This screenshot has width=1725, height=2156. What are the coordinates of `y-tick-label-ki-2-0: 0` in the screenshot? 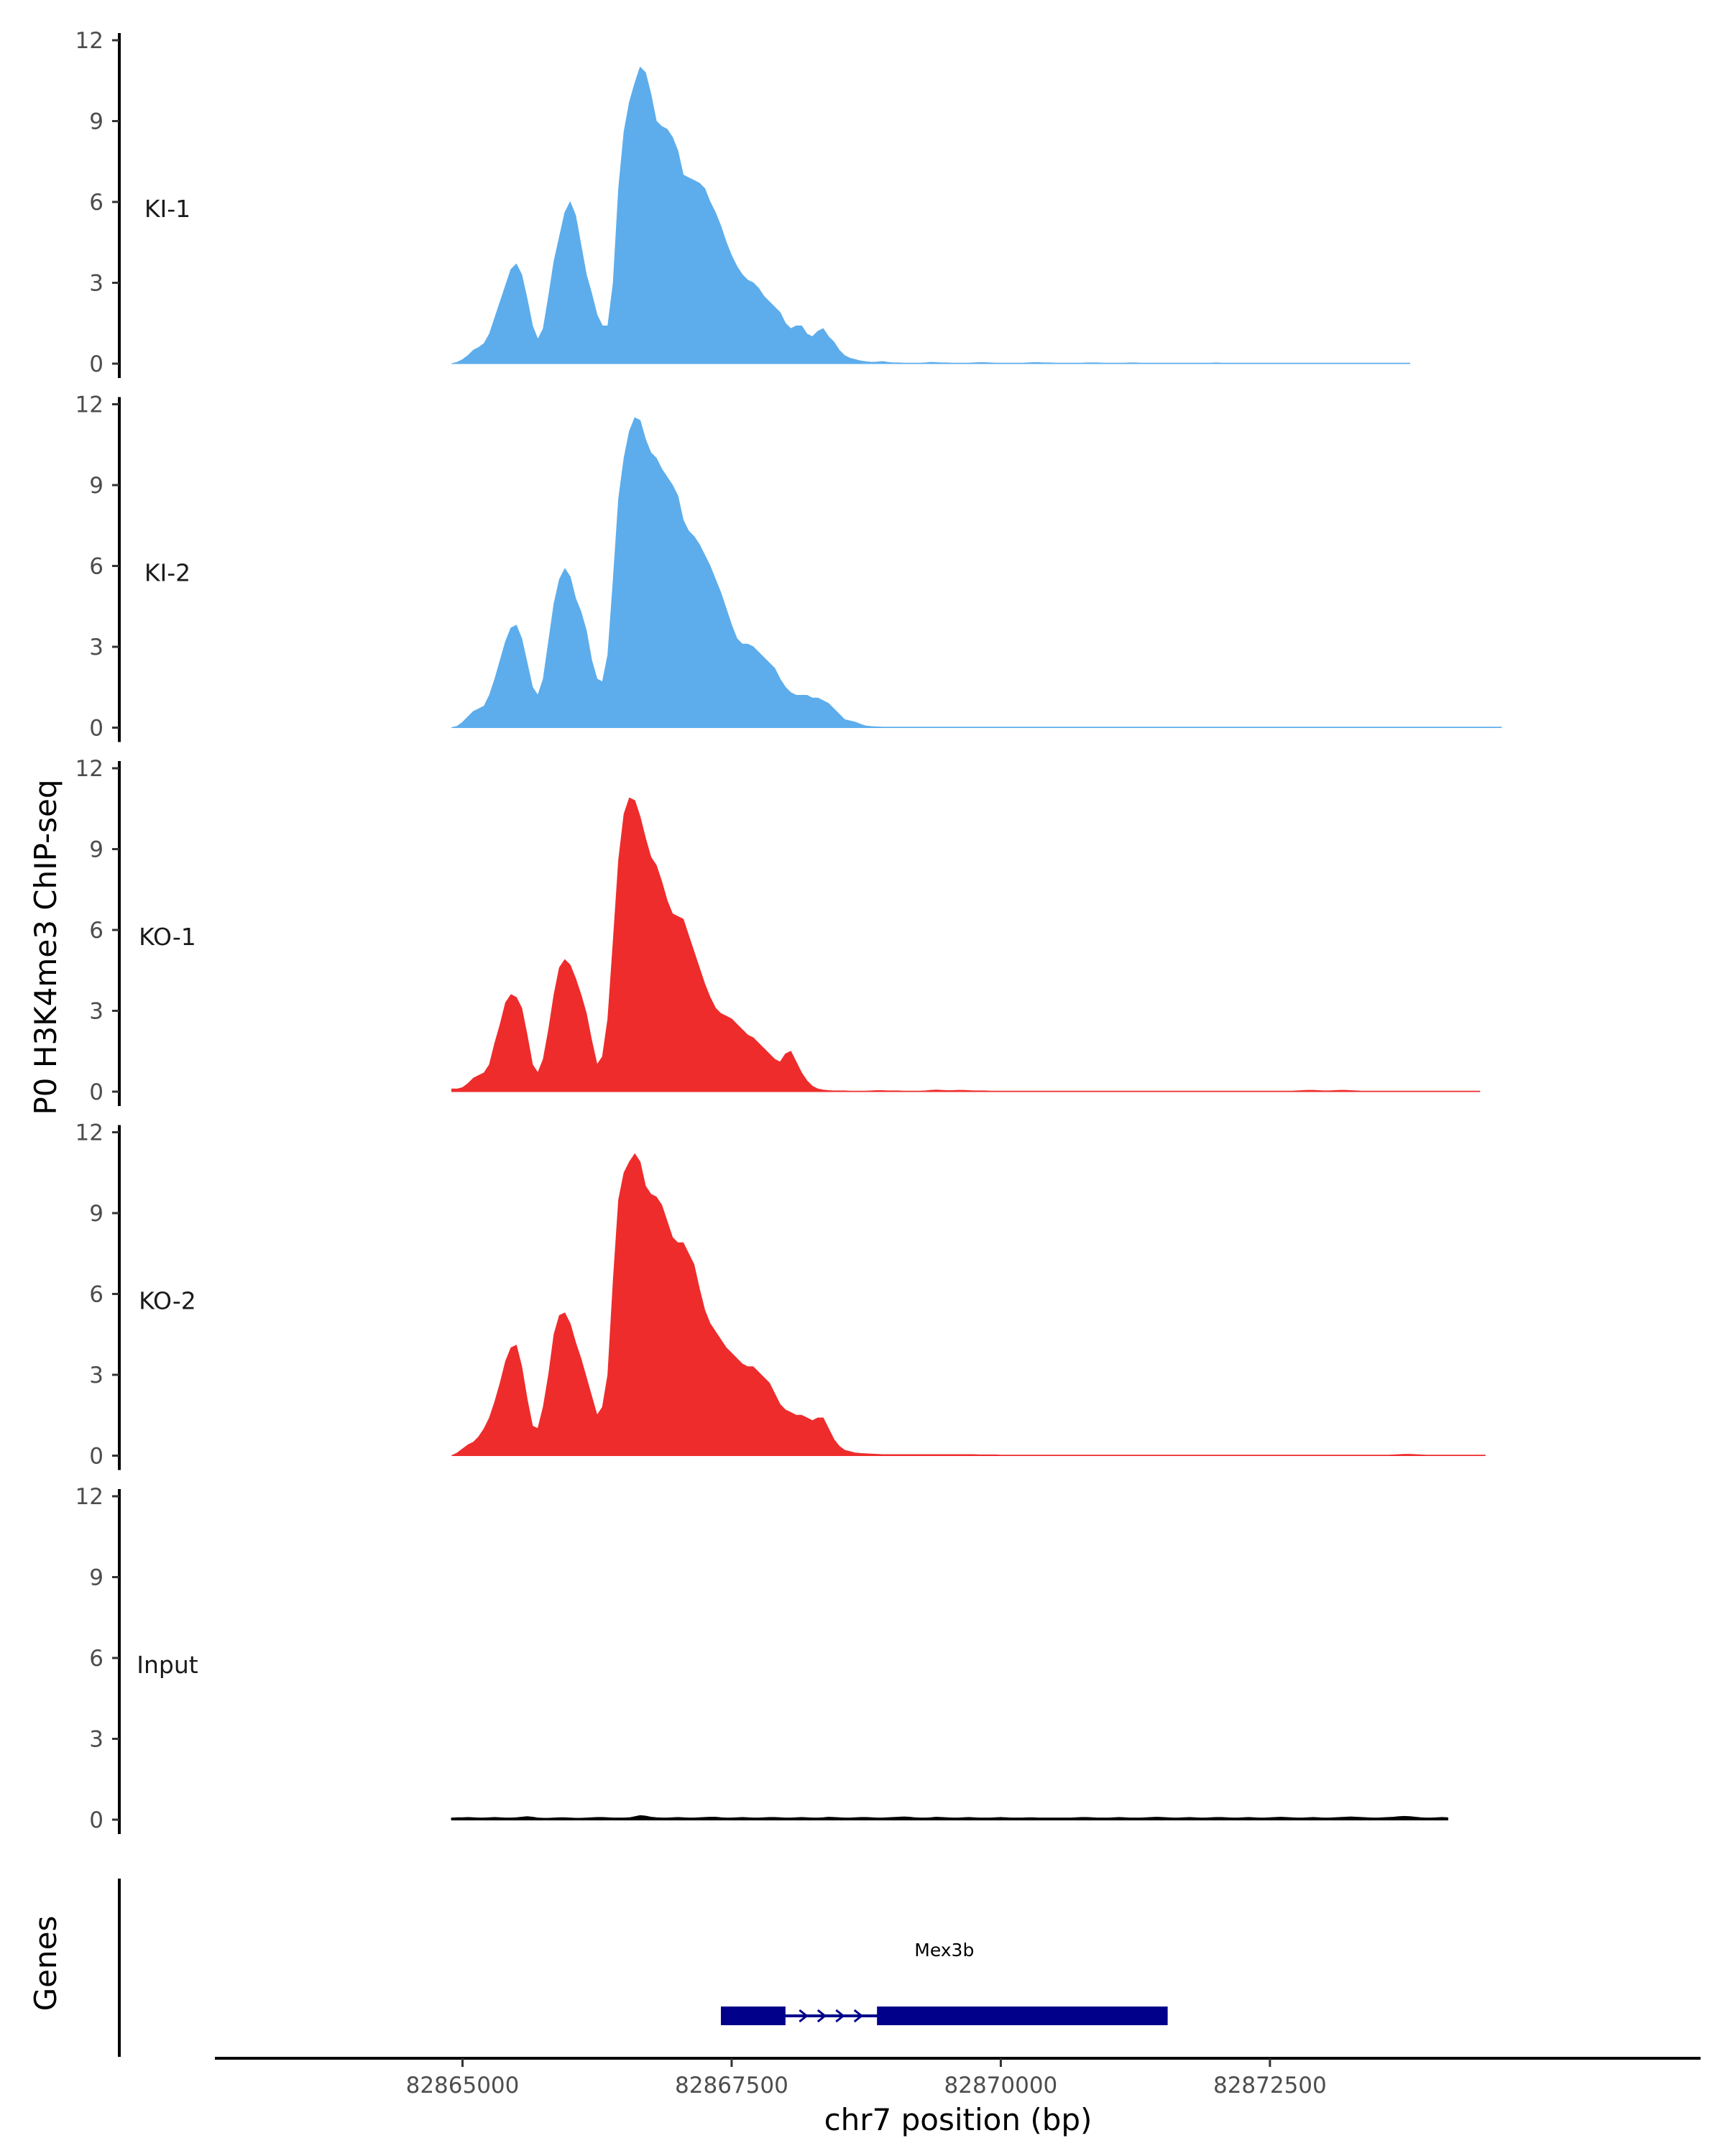 It's located at (96, 729).